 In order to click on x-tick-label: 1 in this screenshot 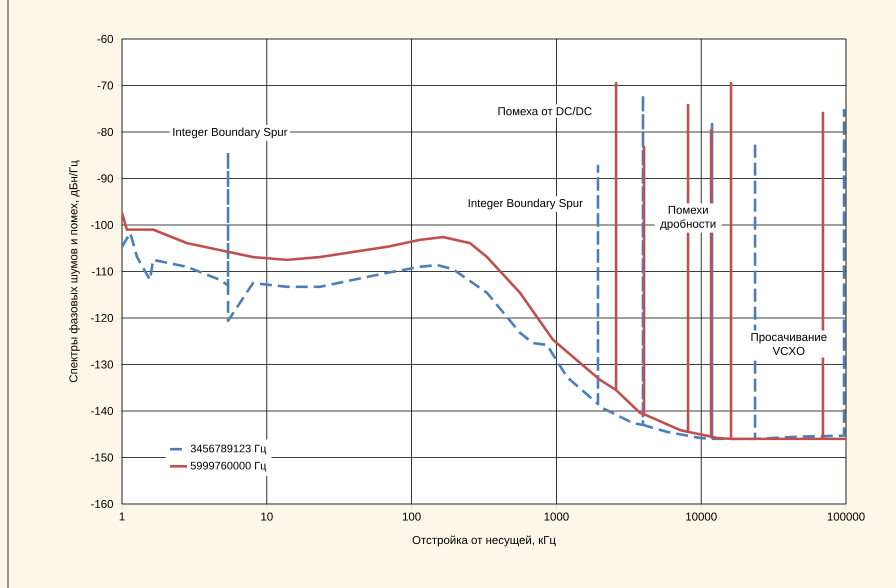, I will do `click(122, 516)`.